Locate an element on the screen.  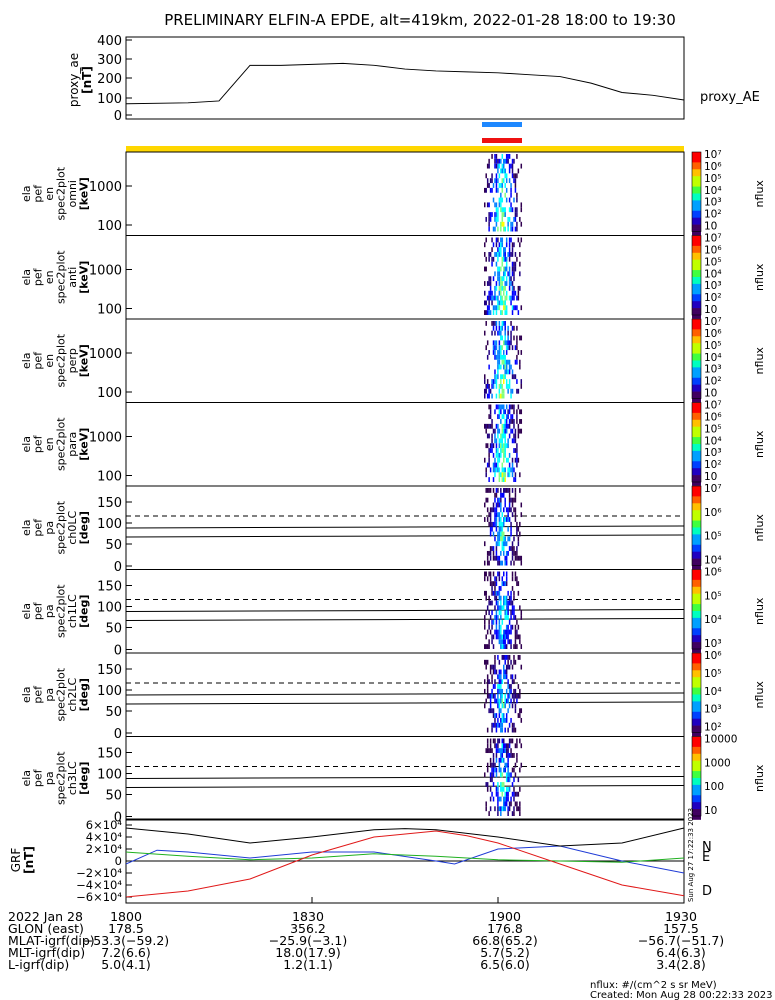
colorbar-frame is located at coordinates (696, 442).